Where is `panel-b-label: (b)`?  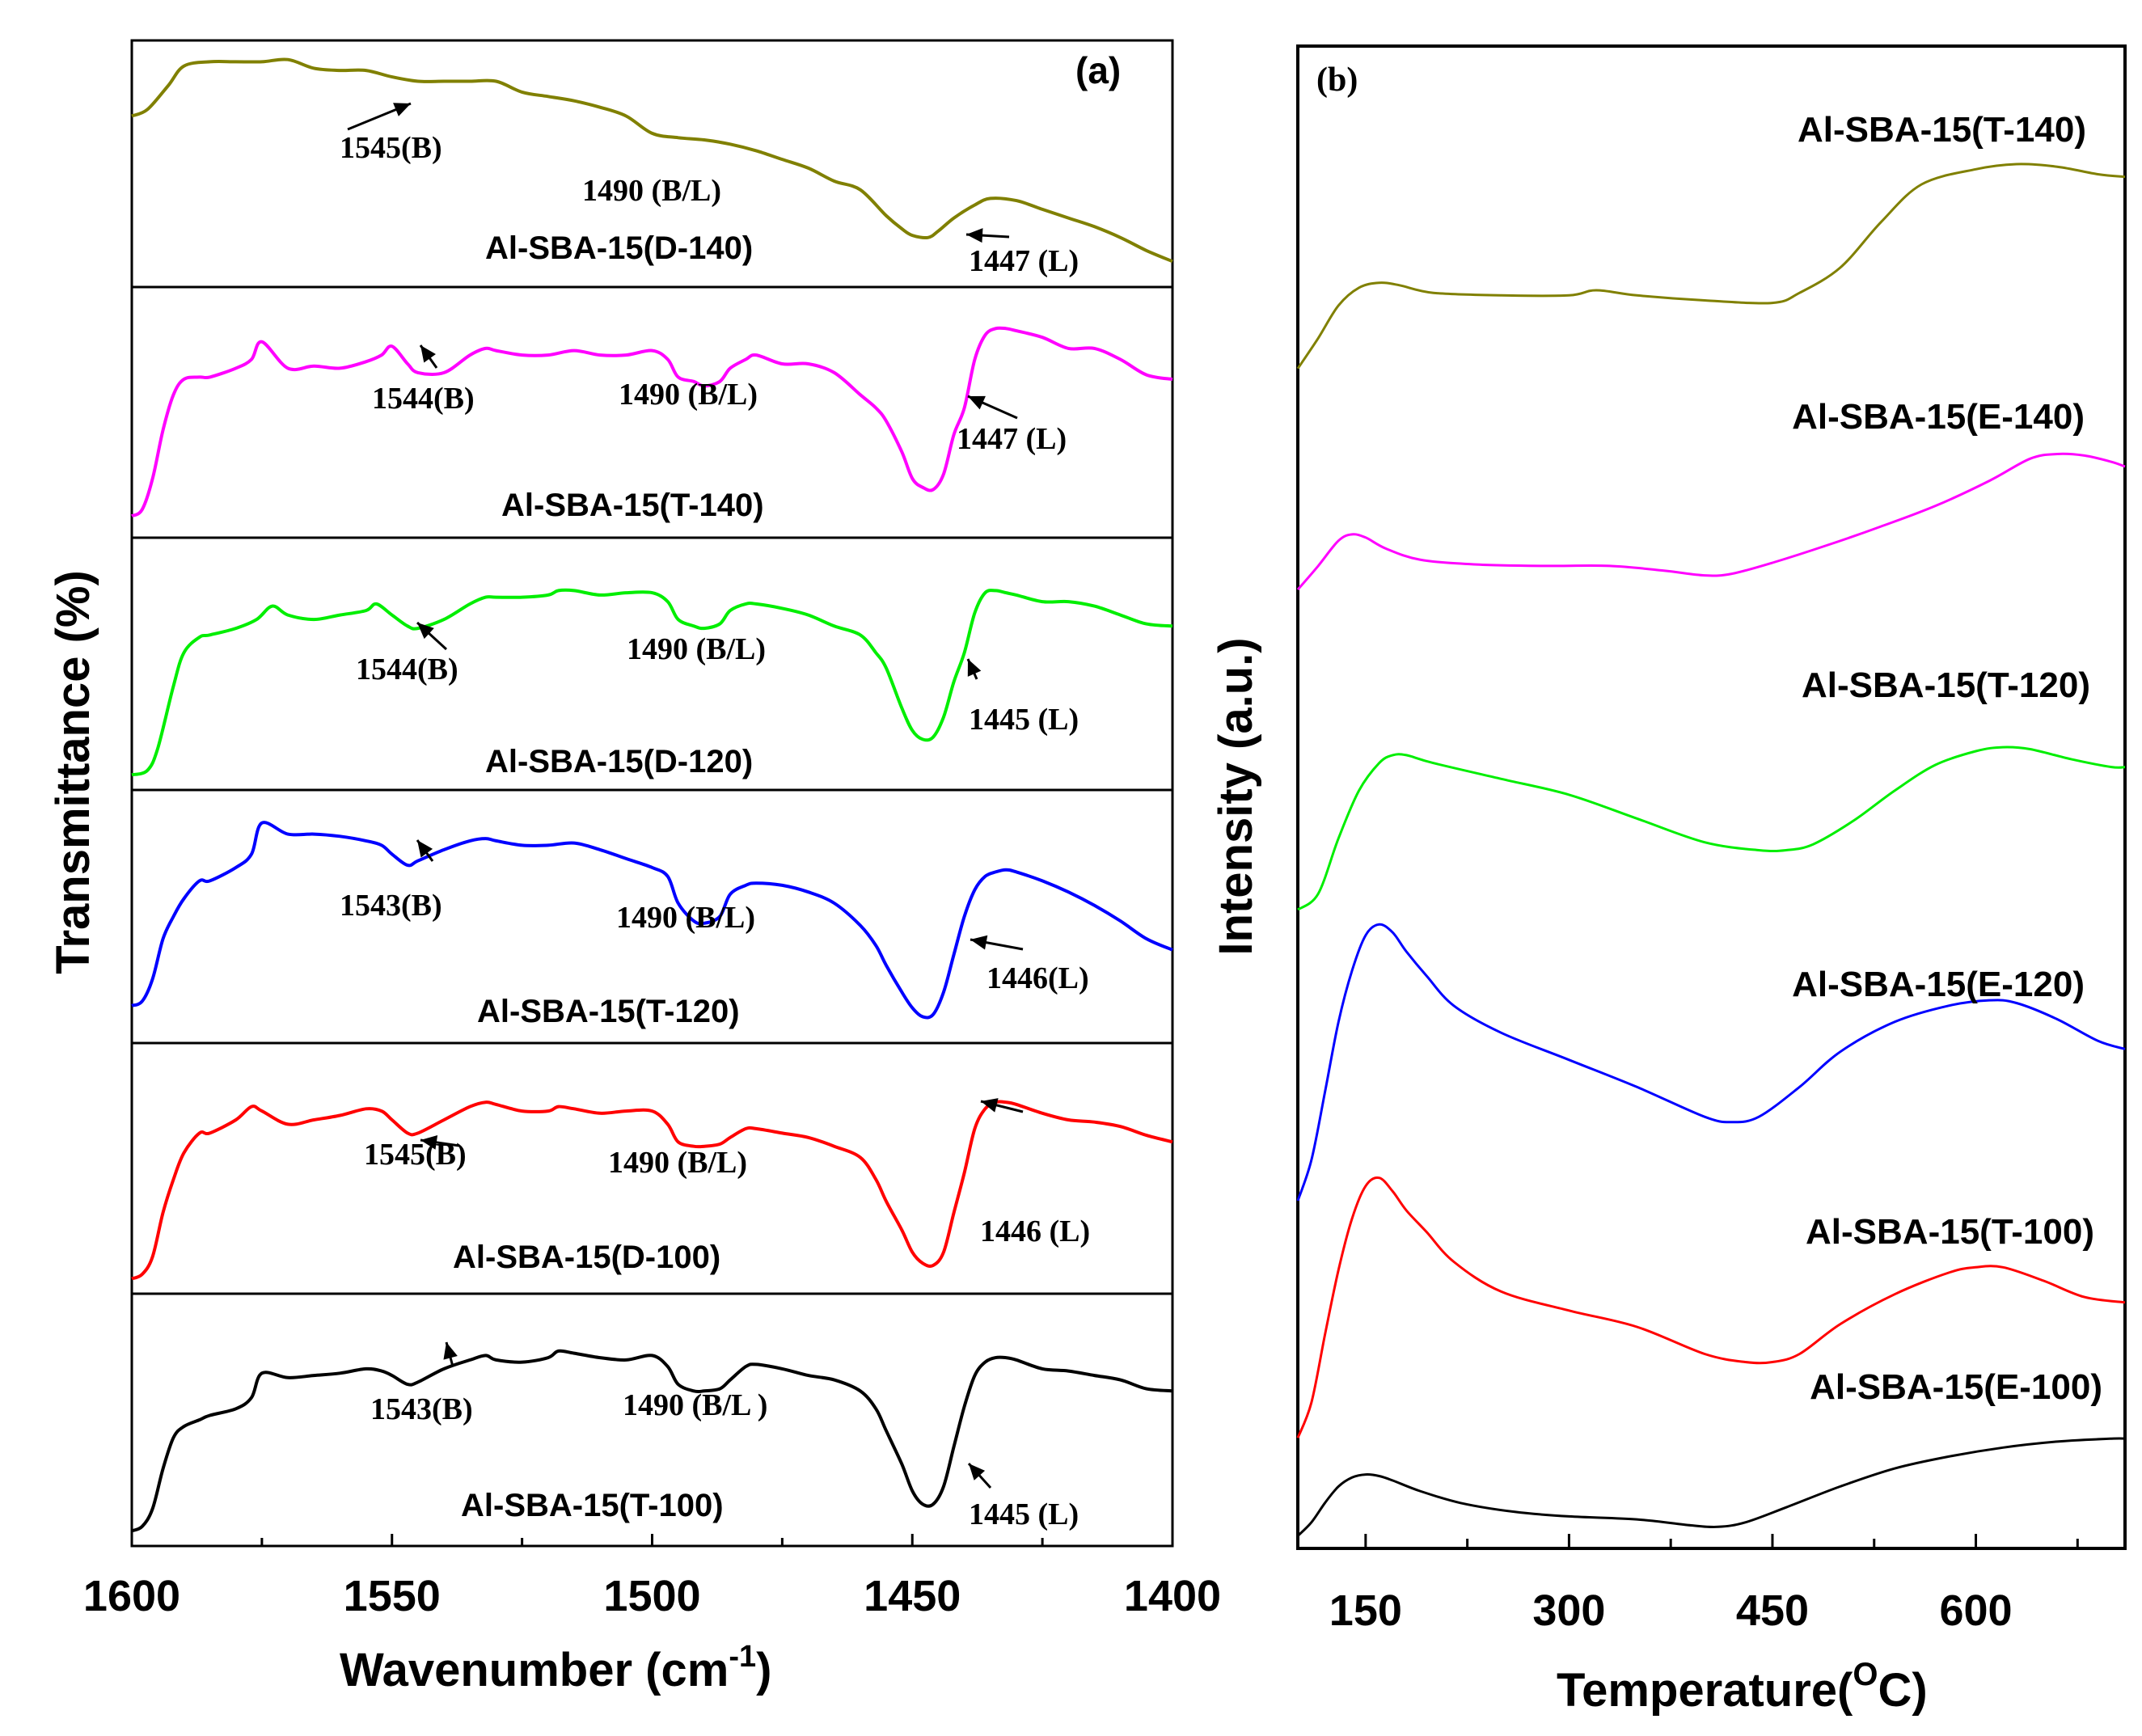
panel-b-label: (b) is located at coordinates (1337, 80).